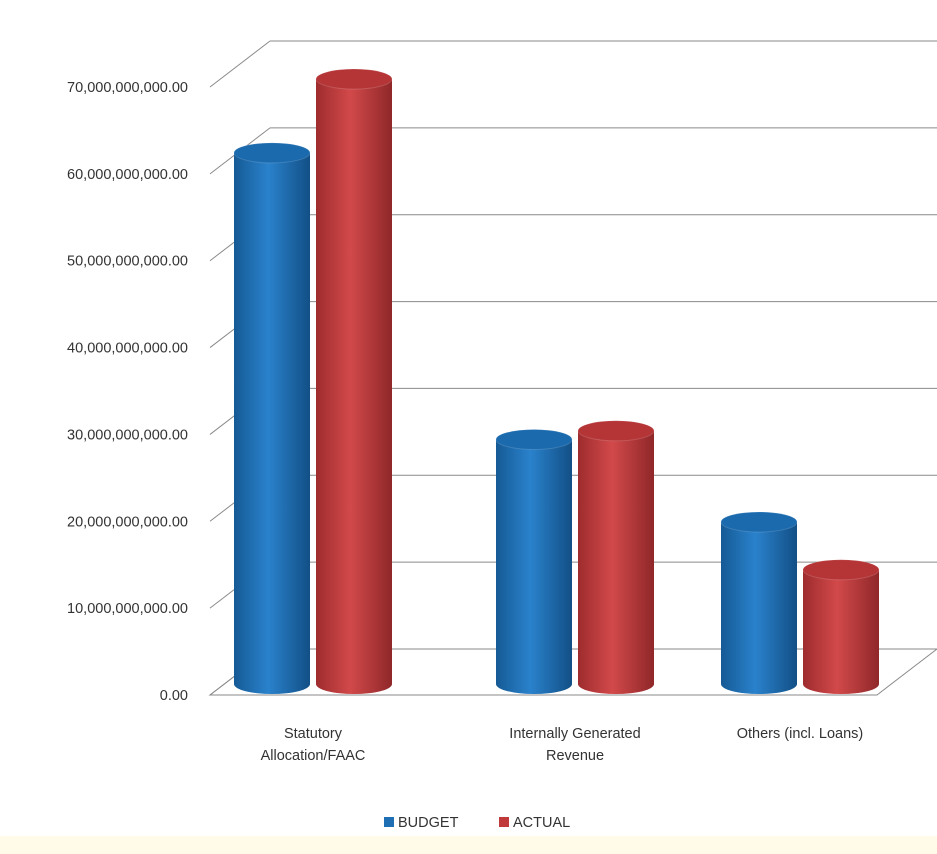 Image resolution: width=937 pixels, height=854 pixels. I want to click on y-tick-label: 0.00, so click(174, 696).